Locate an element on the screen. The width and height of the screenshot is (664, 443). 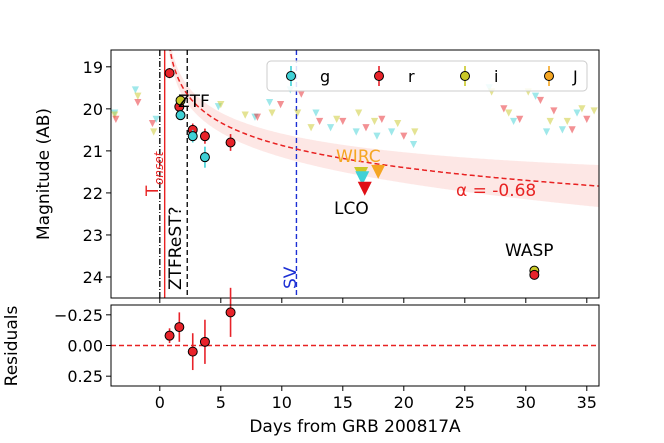
residual-x-tick-label: 5 is located at coordinates (221, 402).